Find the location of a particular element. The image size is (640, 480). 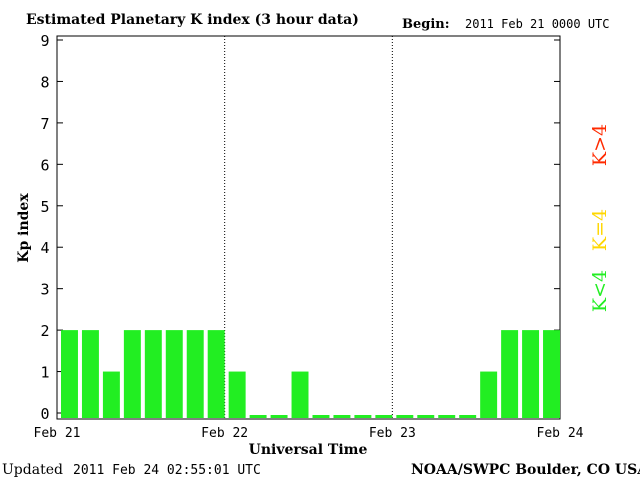

bar-series is located at coordinates (310, 374).